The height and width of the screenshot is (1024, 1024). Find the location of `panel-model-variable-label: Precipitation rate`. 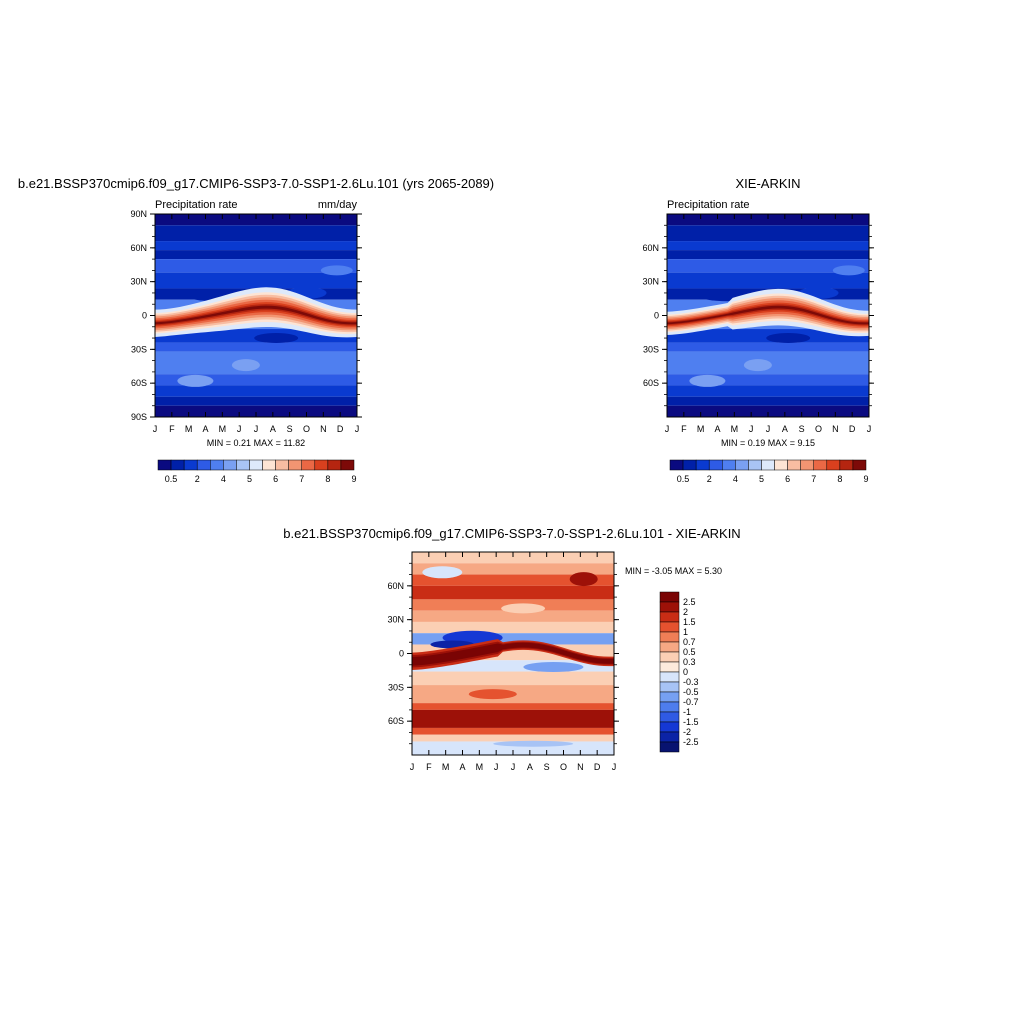

panel-model-variable-label: Precipitation rate is located at coordinates (196, 205).